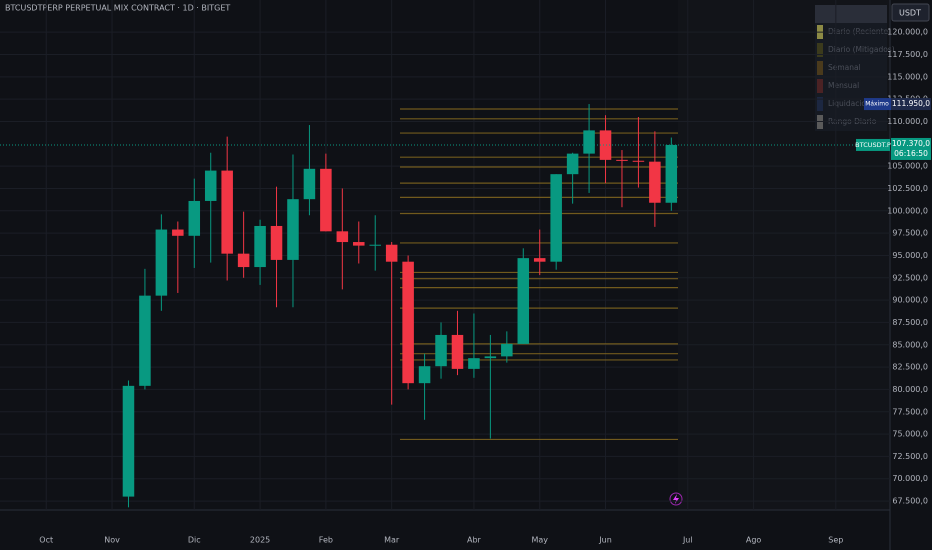 The image size is (932, 550). What do you see at coordinates (260, 540) in the screenshot?
I see `x-tick-label: 2025` at bounding box center [260, 540].